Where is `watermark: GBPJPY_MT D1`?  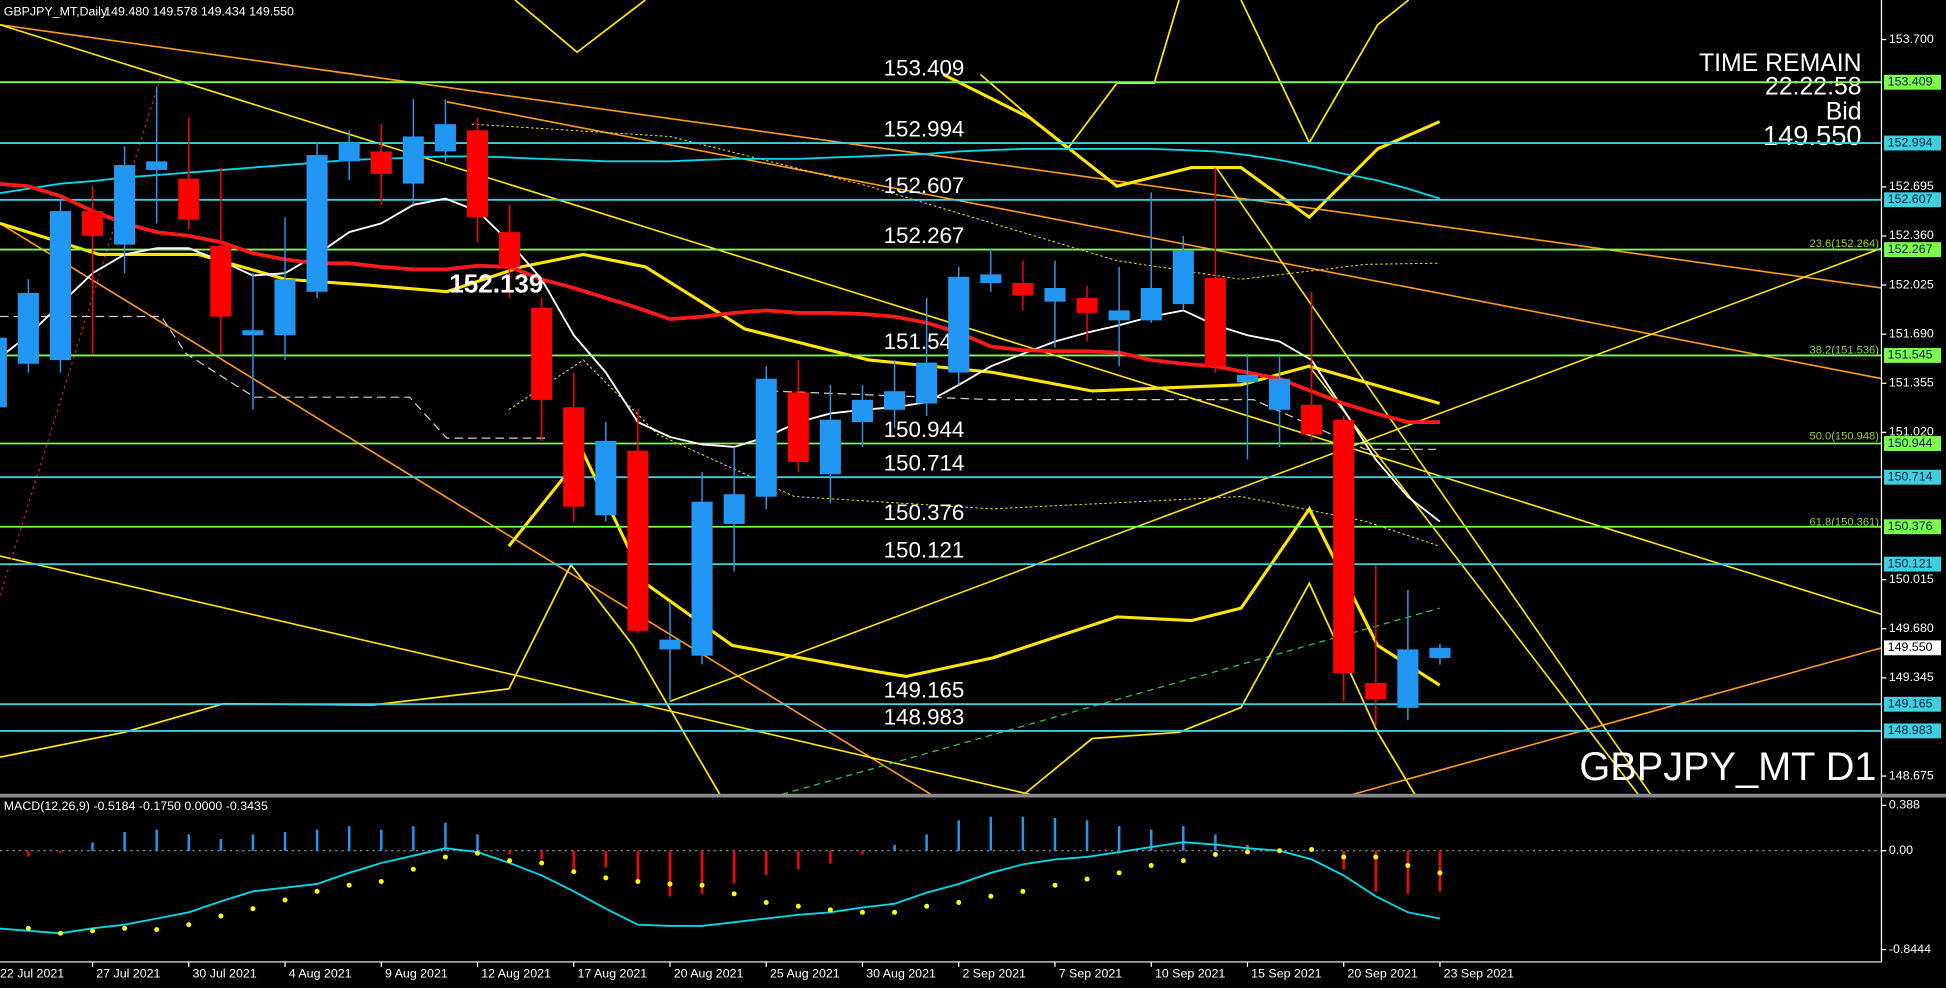
watermark: GBPJPY_MT D1 is located at coordinates (1727, 767).